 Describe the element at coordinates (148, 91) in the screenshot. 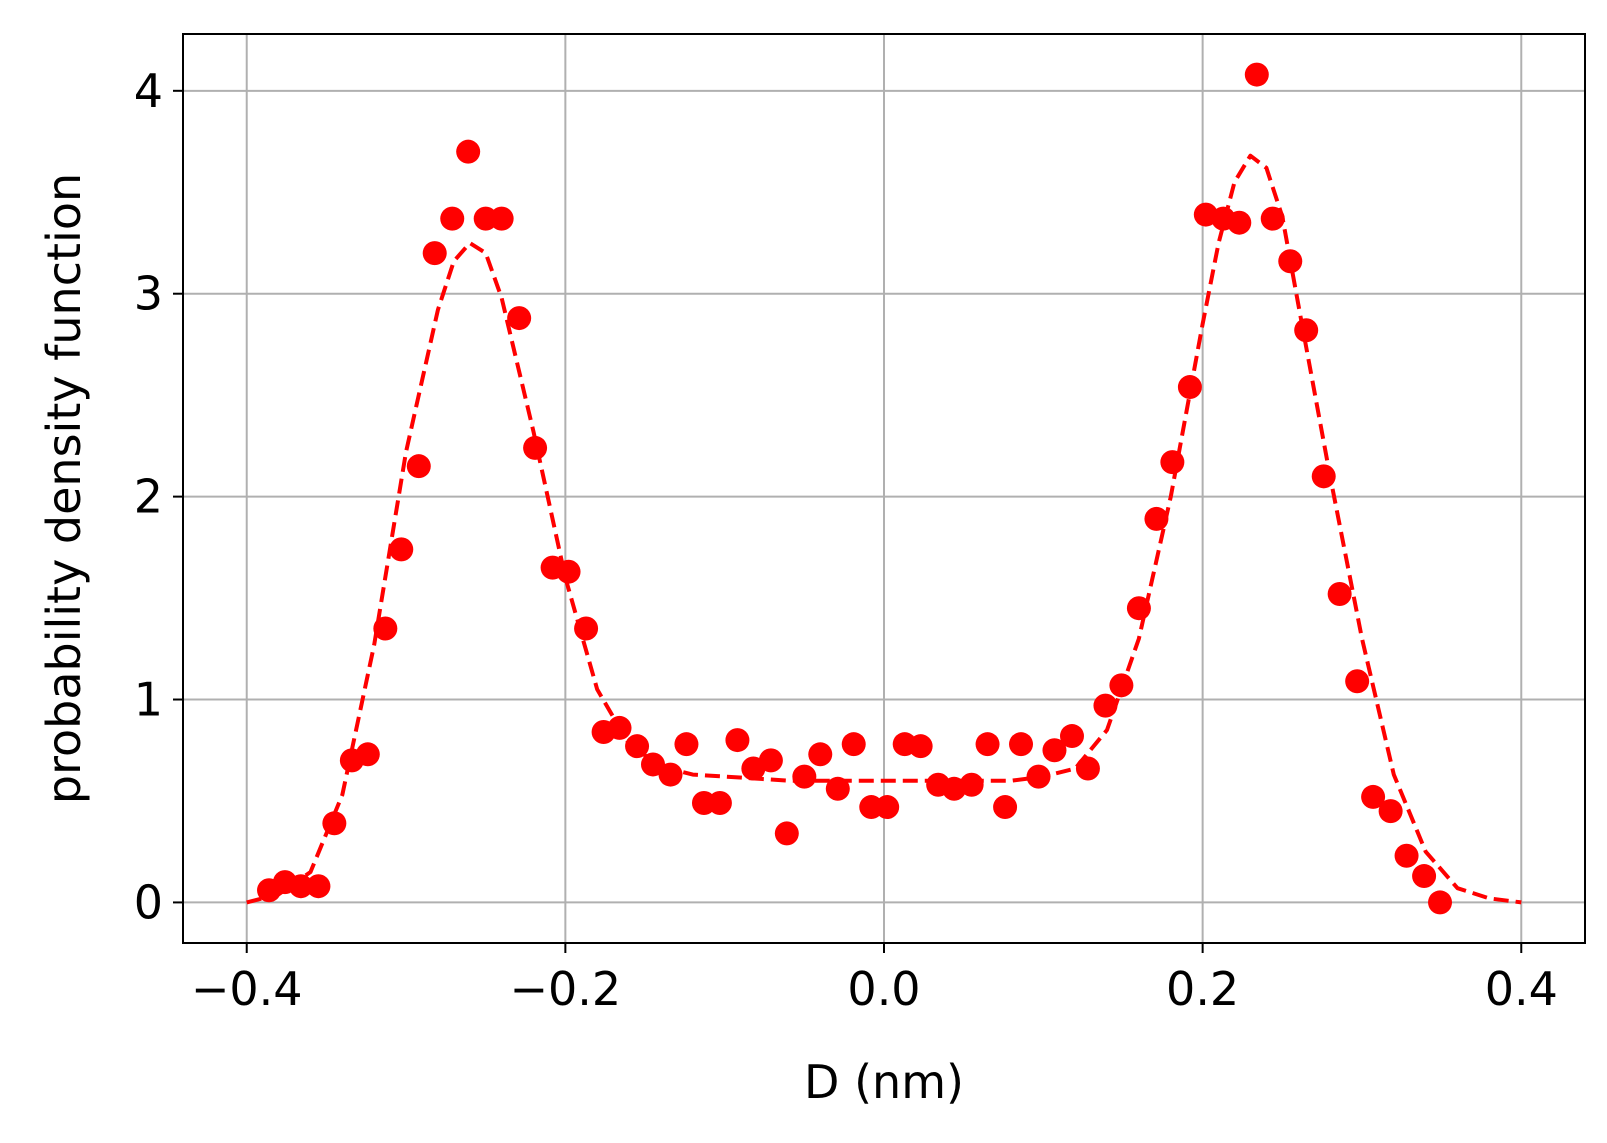

I see `y-tick-label: 4` at that location.